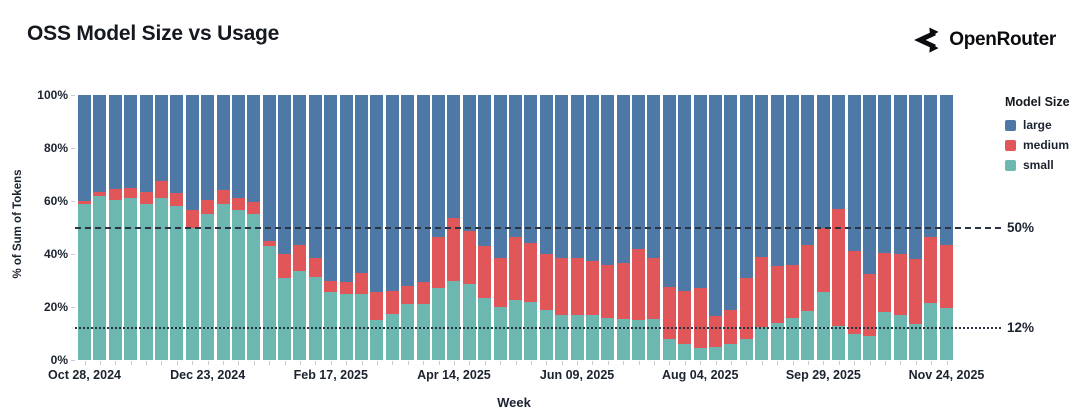 The width and height of the screenshot is (1080, 420). I want to click on legend-label: small, so click(1038, 165).